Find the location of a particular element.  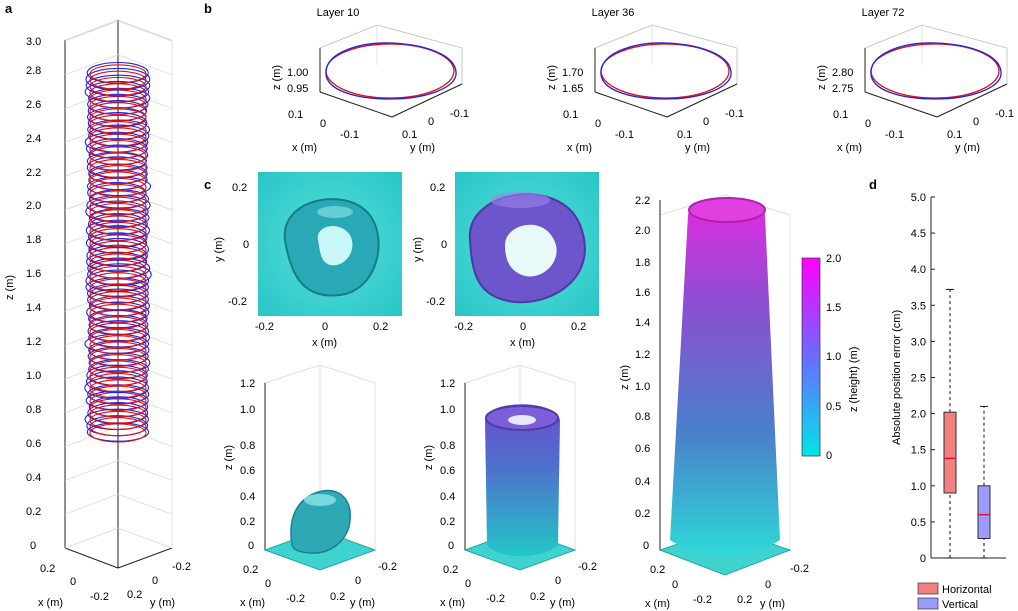

b-y-tick: -0.1 is located at coordinates (734, 114).